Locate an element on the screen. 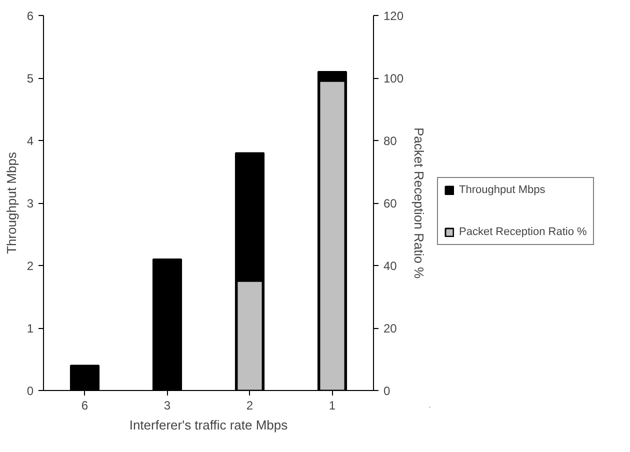  y2-tick-label: 100 is located at coordinates (394, 79).